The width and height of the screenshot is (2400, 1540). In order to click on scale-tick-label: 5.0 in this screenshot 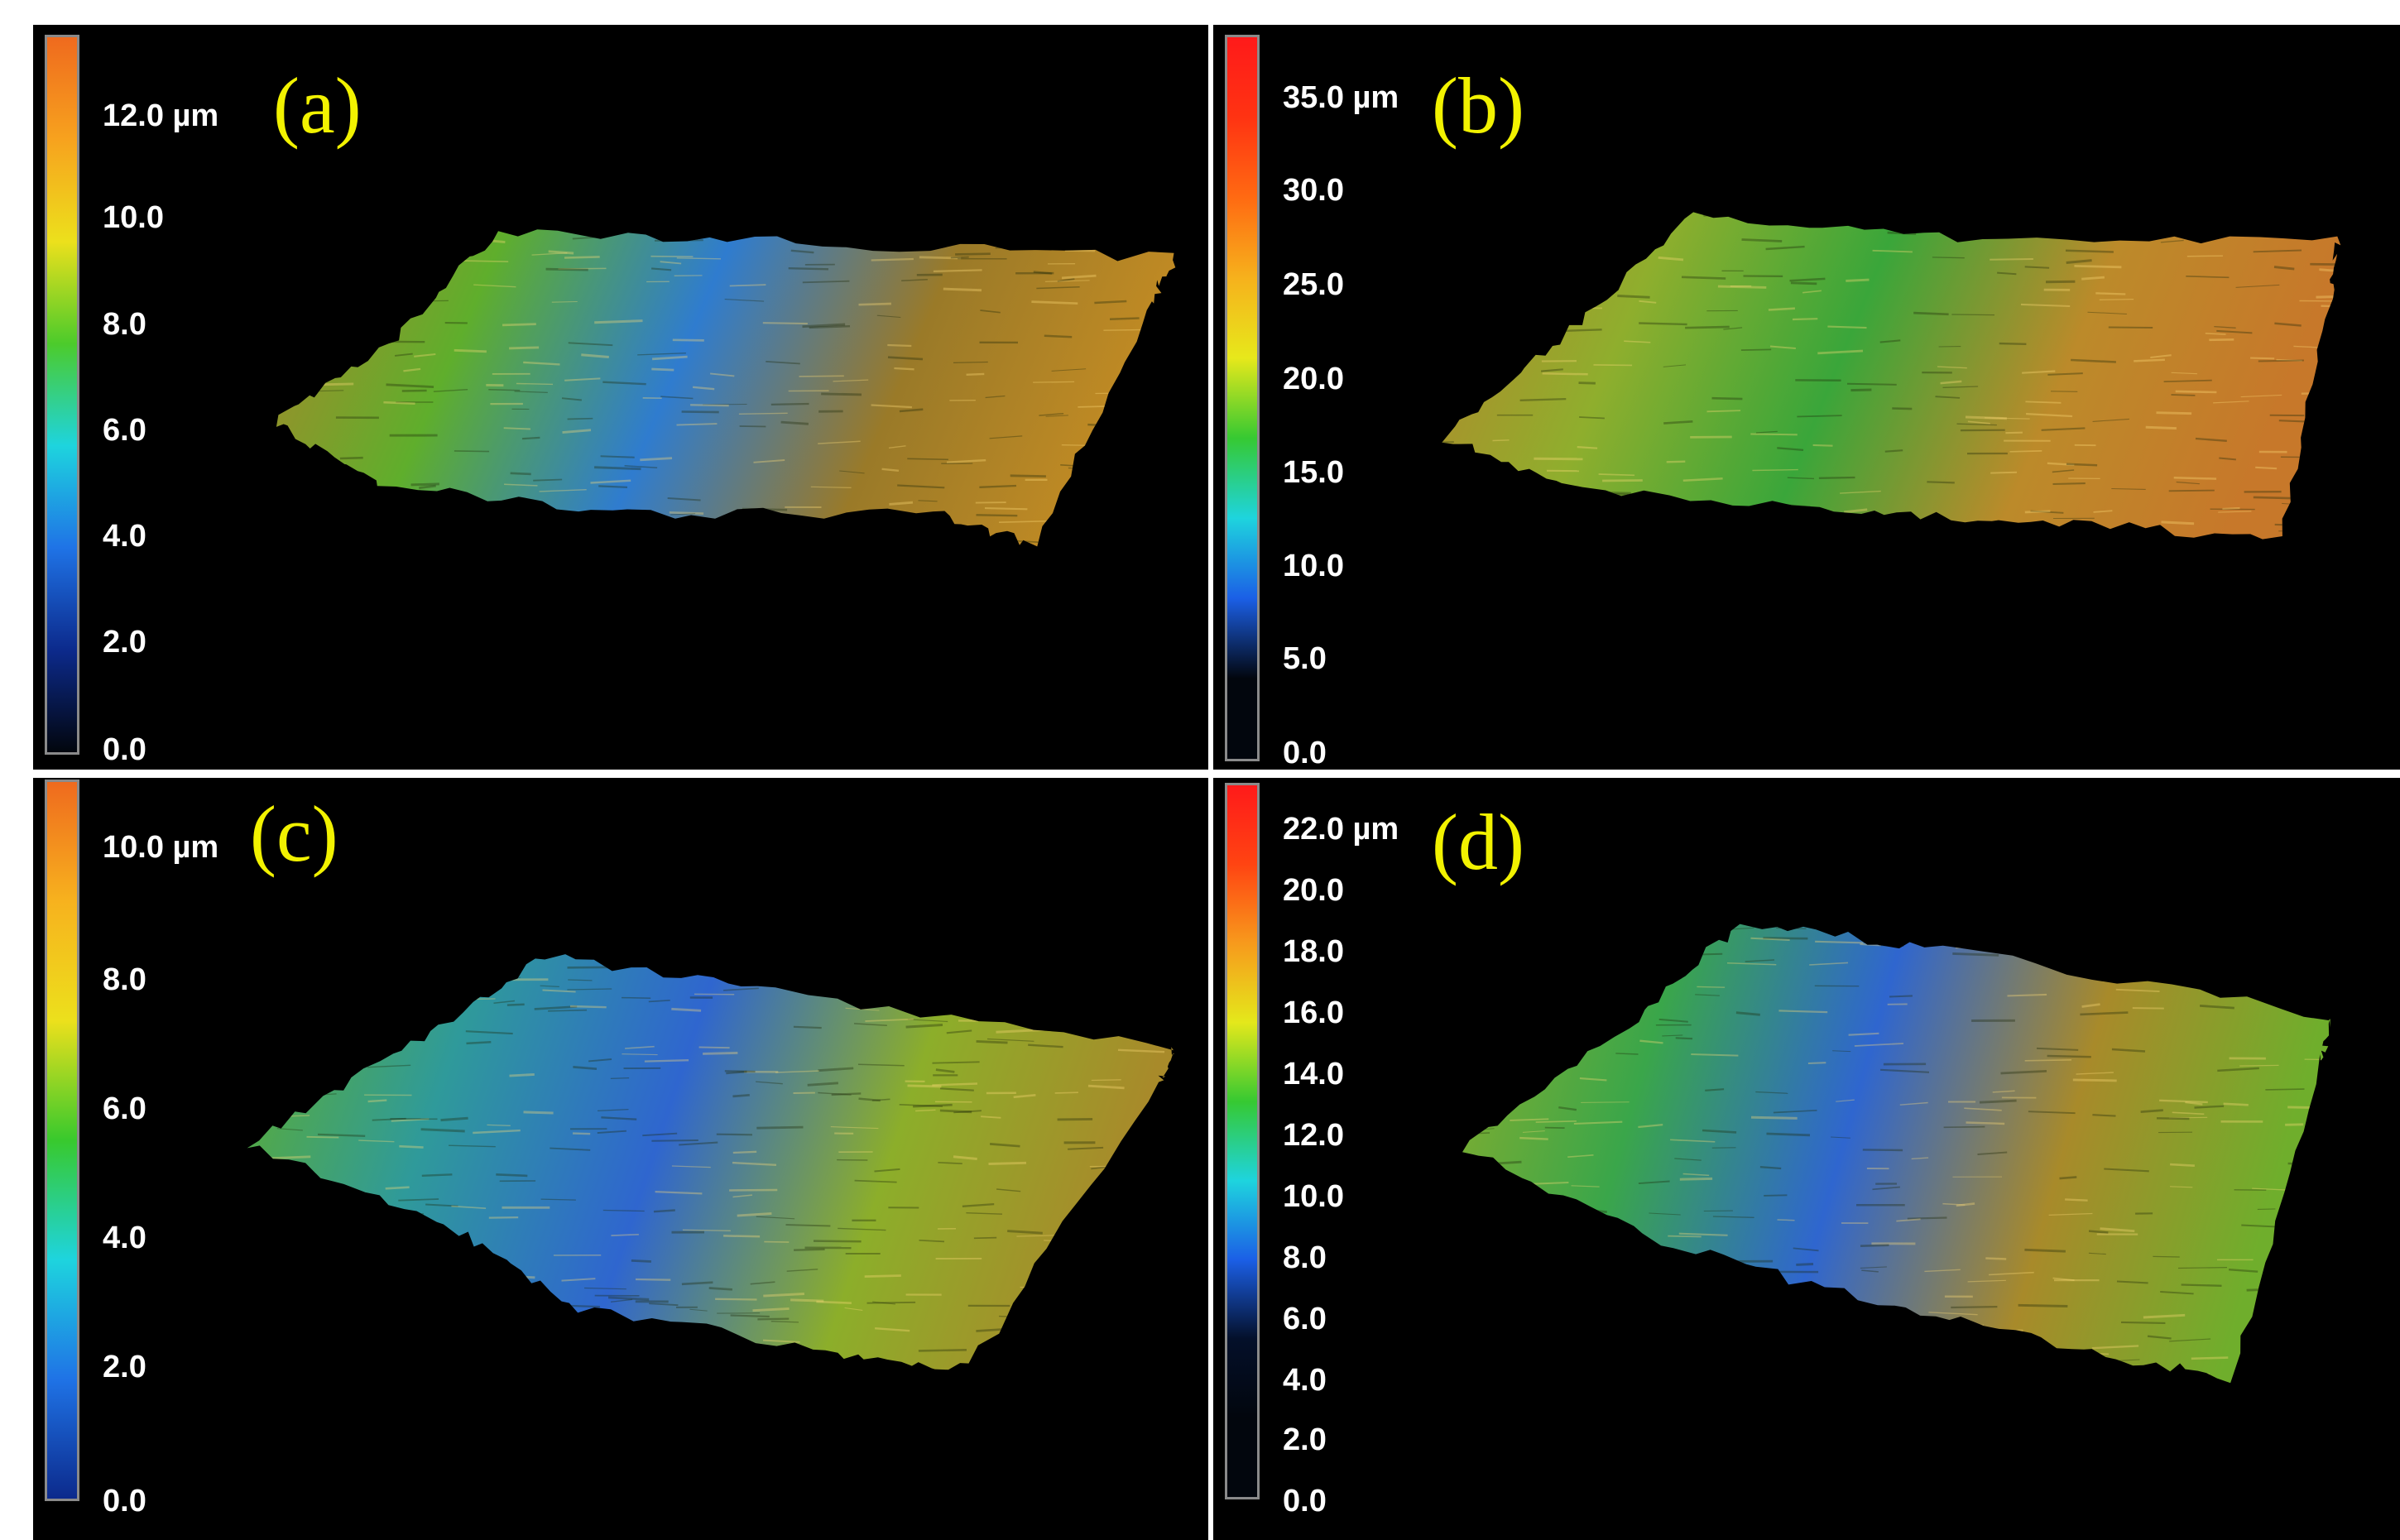, I will do `click(1305, 658)`.